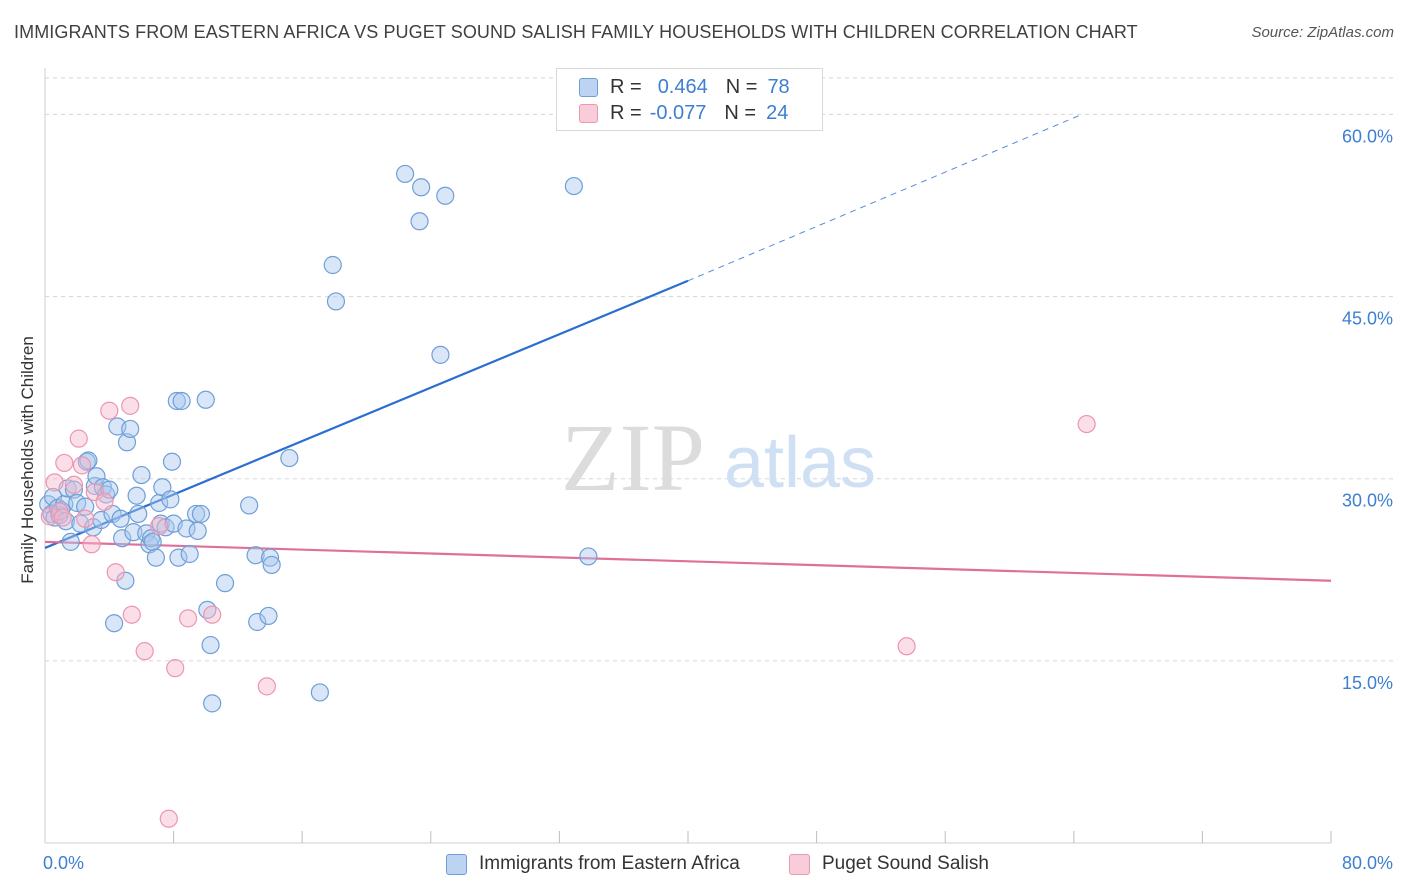 This screenshot has height=892, width=1406. Describe the element at coordinates (689, 99) in the screenshot. I see `correlation-legend: R = 0.464 N = 78 R = -0.077 N = 24` at that location.